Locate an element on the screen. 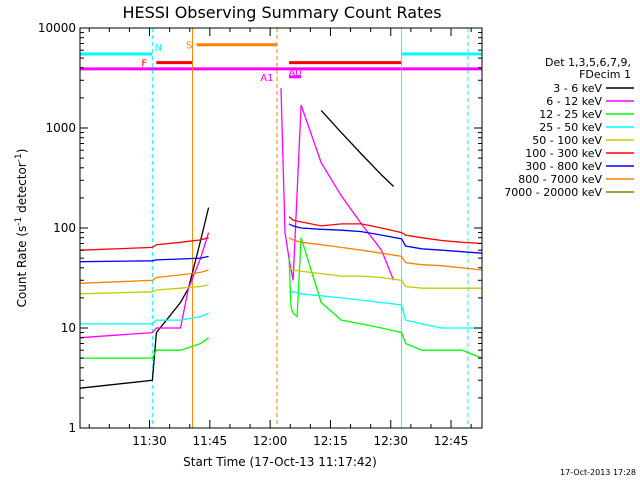  y-tick-label: 1000 is located at coordinates (60, 128).